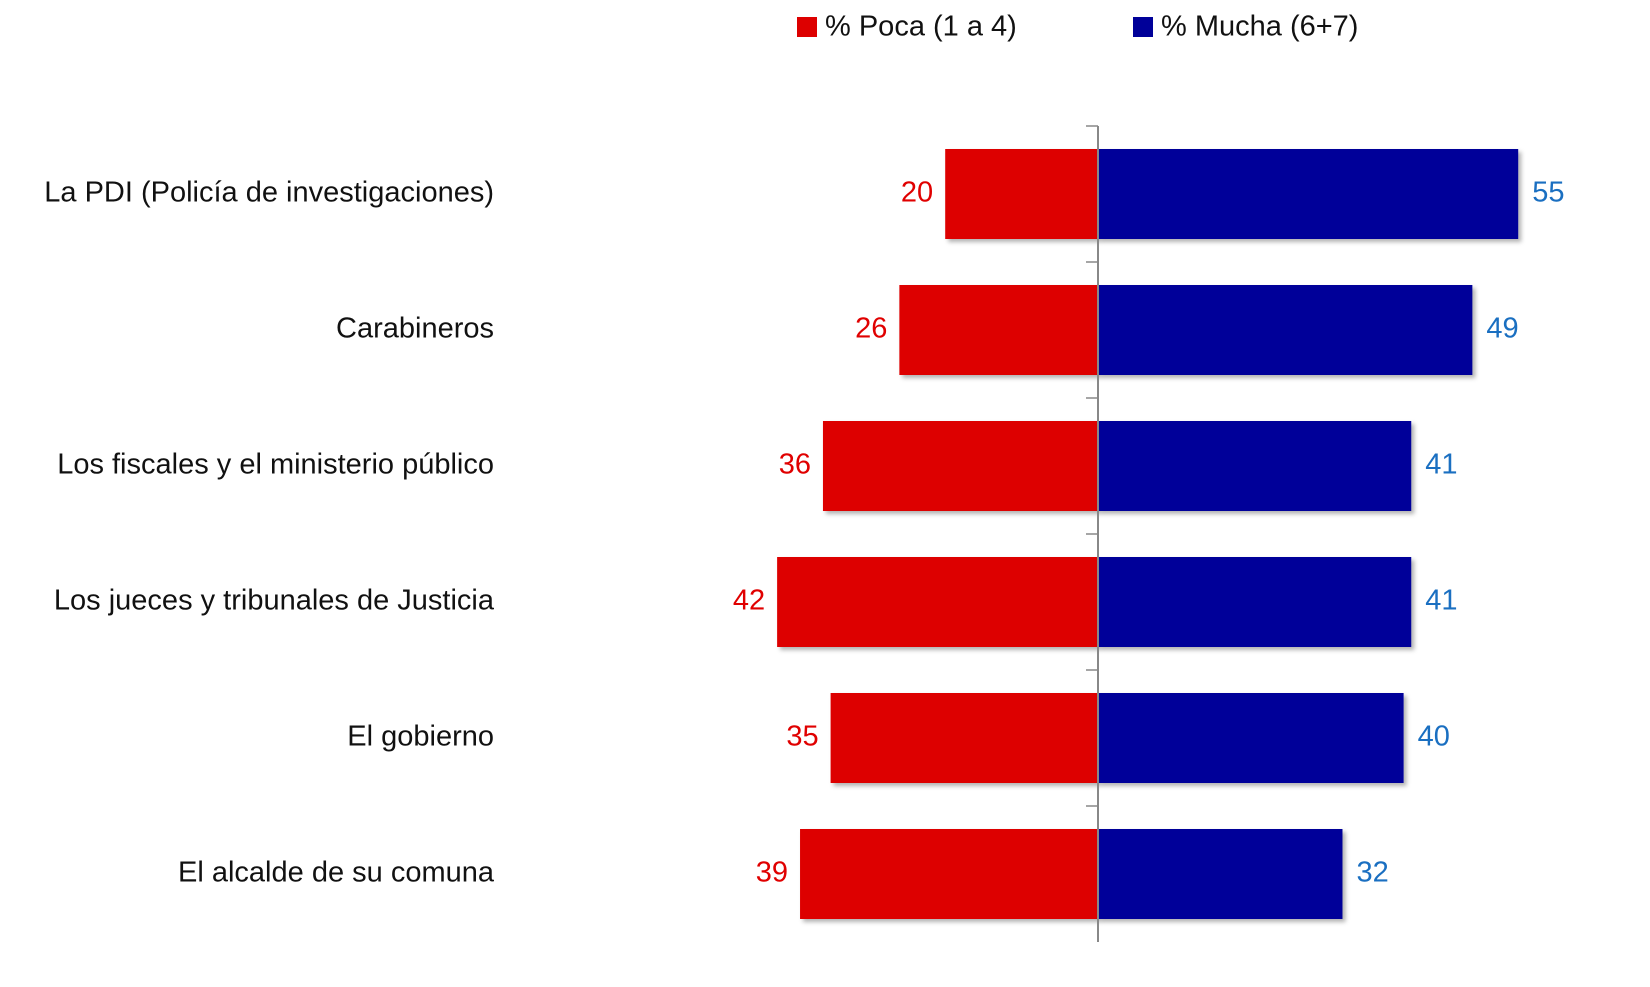  What do you see at coordinates (871, 329) in the screenshot?
I see `value-label: 26` at bounding box center [871, 329].